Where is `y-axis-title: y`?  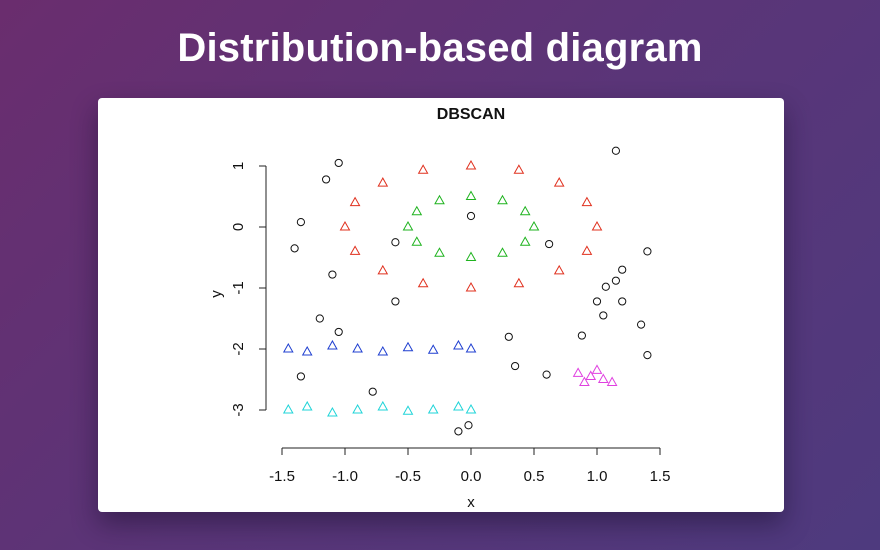
y-axis-title: y is located at coordinates (216, 294).